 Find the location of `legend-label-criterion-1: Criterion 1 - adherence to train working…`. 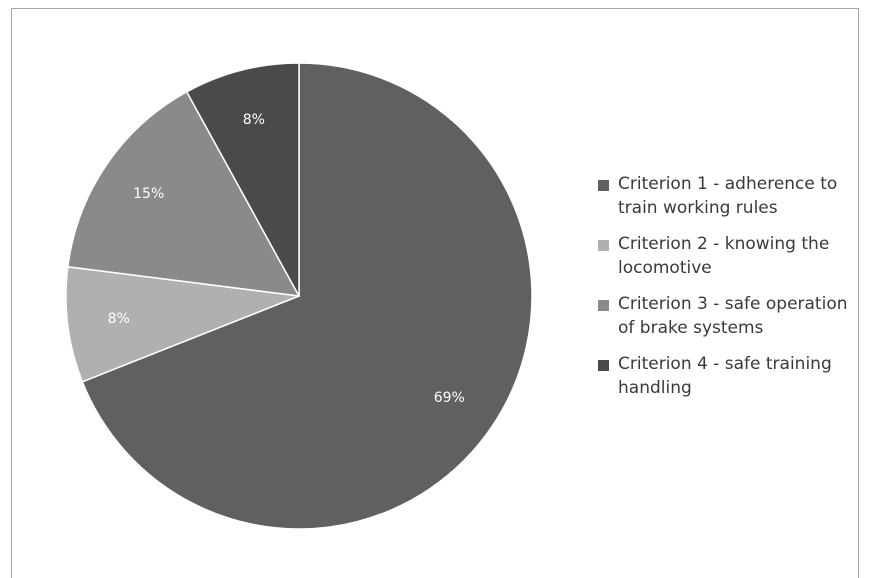

legend-label-criterion-1: Criterion 1 - adherence to train working… is located at coordinates (728, 196).